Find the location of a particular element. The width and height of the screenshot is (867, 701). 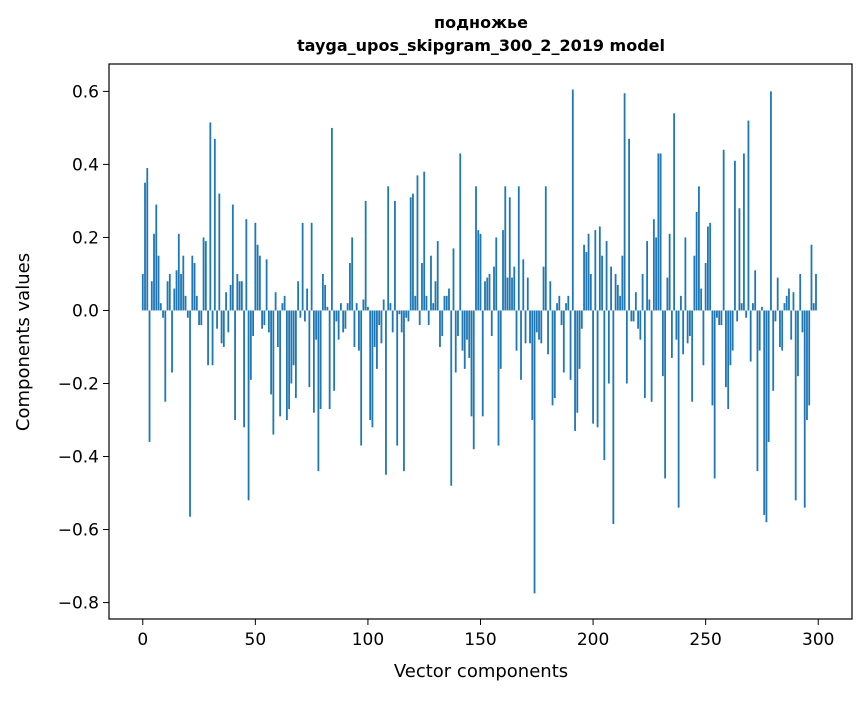

y-tick-label: −0.6 is located at coordinates (78, 531).